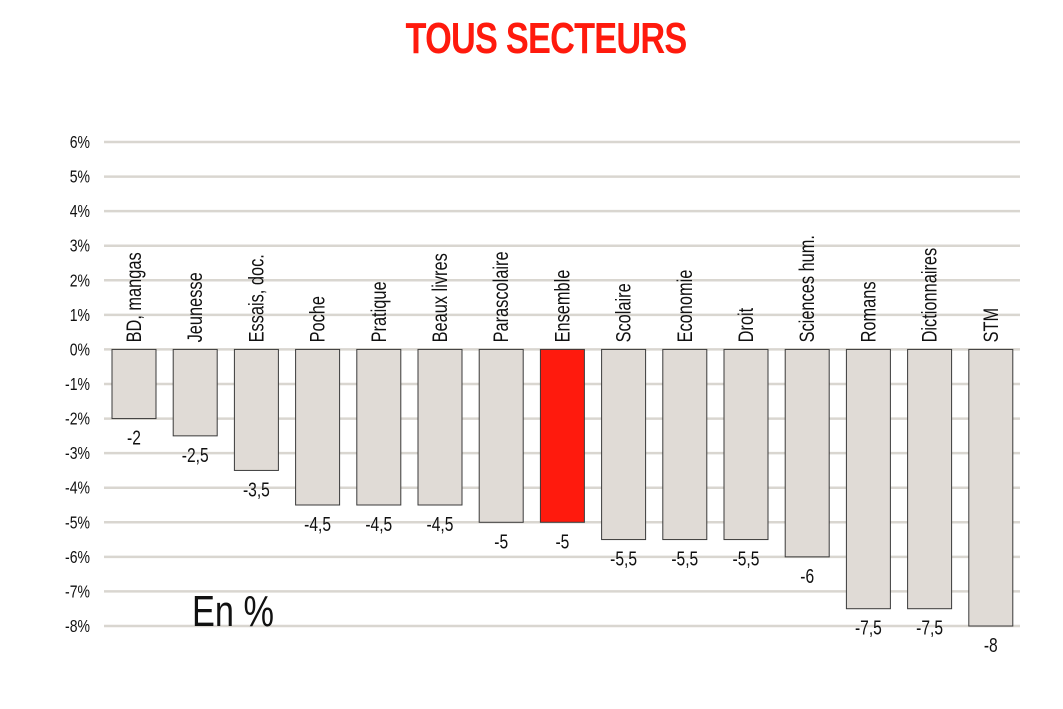  What do you see at coordinates (80, 142) in the screenshot?
I see `y-tick-label: 6%` at bounding box center [80, 142].